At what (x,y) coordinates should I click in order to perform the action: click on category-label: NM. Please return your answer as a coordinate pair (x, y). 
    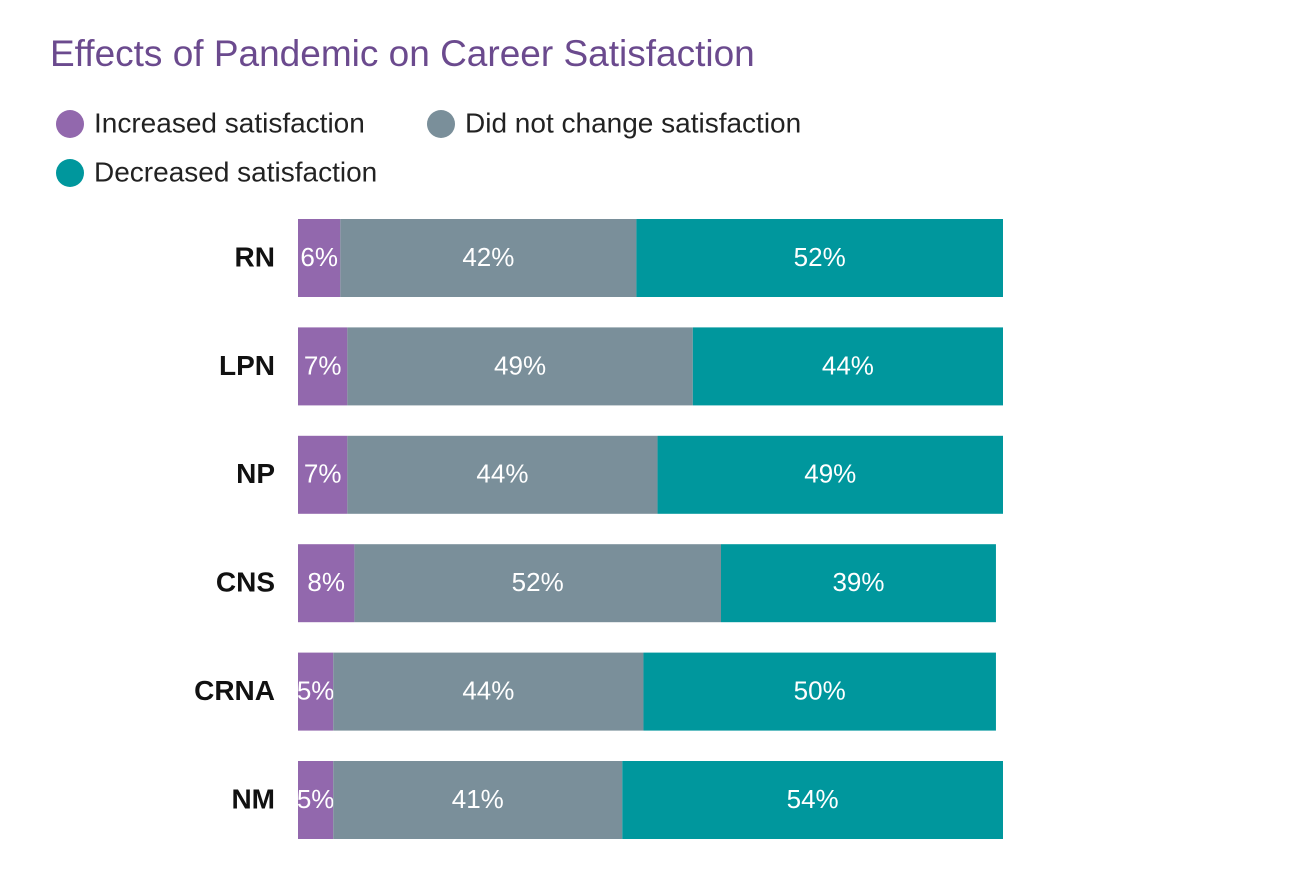
    Looking at the image, I should click on (253, 798).